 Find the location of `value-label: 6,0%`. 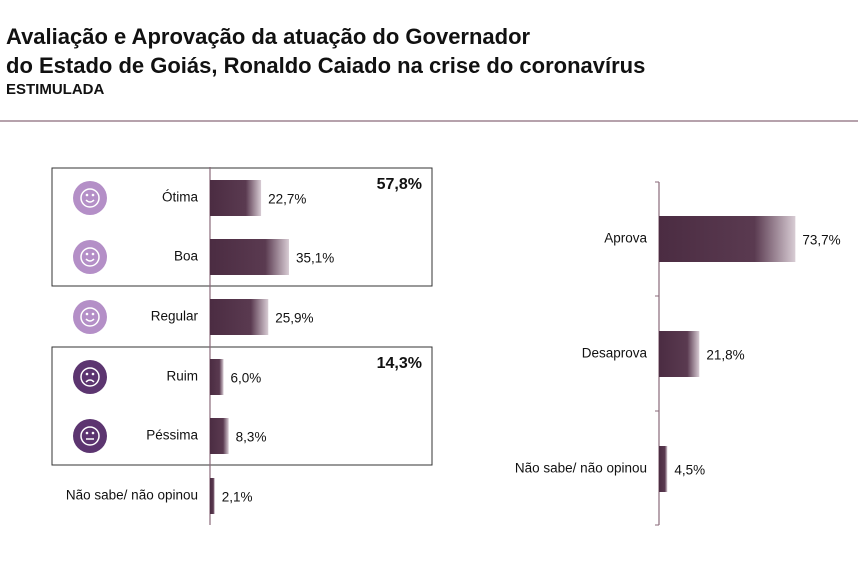

value-label: 6,0% is located at coordinates (246, 378).